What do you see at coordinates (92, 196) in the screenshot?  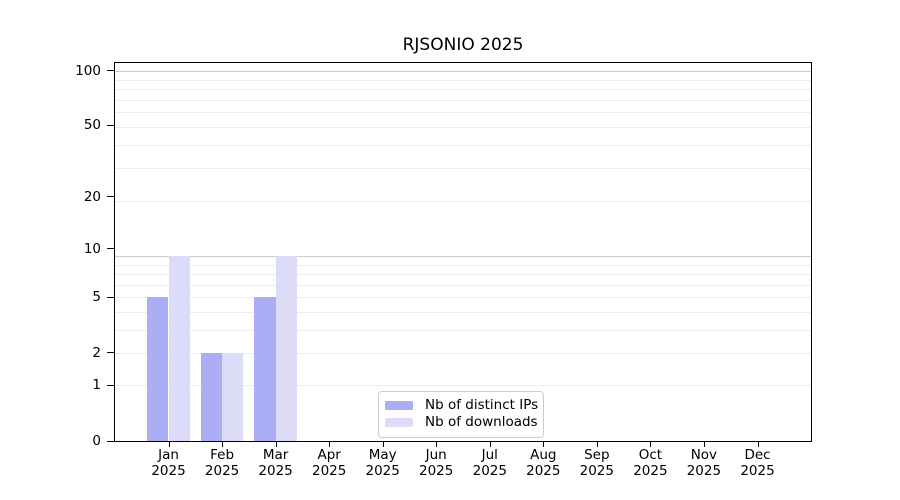 I see `y-axis-tick-label: 20` at bounding box center [92, 196].